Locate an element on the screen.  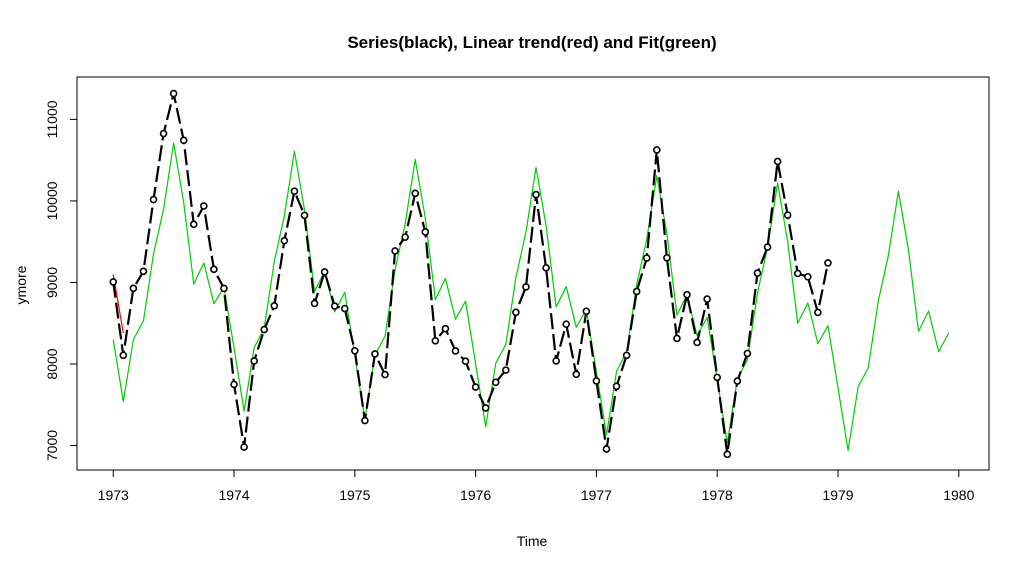
x-tick-label: 1979 is located at coordinates (837, 495).